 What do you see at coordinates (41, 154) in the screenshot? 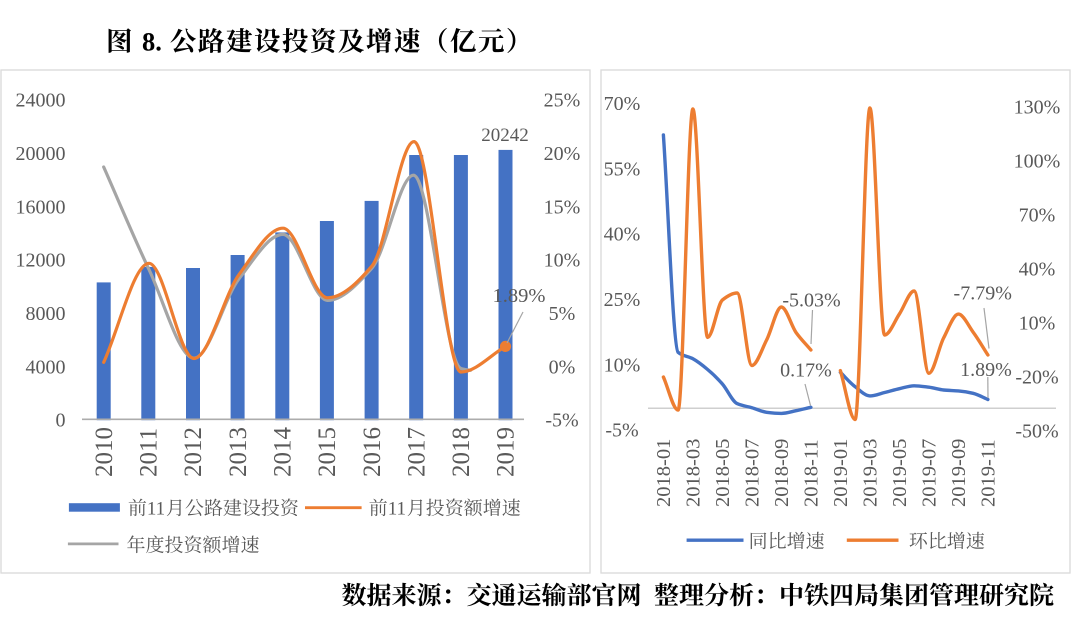
I see `svg-text: 20000` at bounding box center [41, 154].